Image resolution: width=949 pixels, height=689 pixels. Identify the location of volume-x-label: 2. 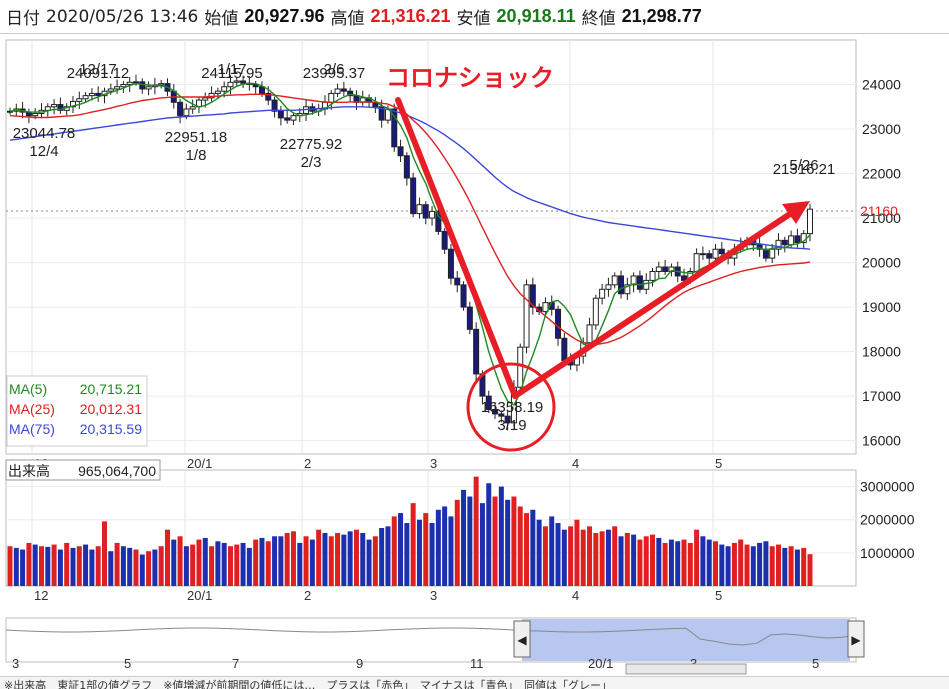
(307, 595).